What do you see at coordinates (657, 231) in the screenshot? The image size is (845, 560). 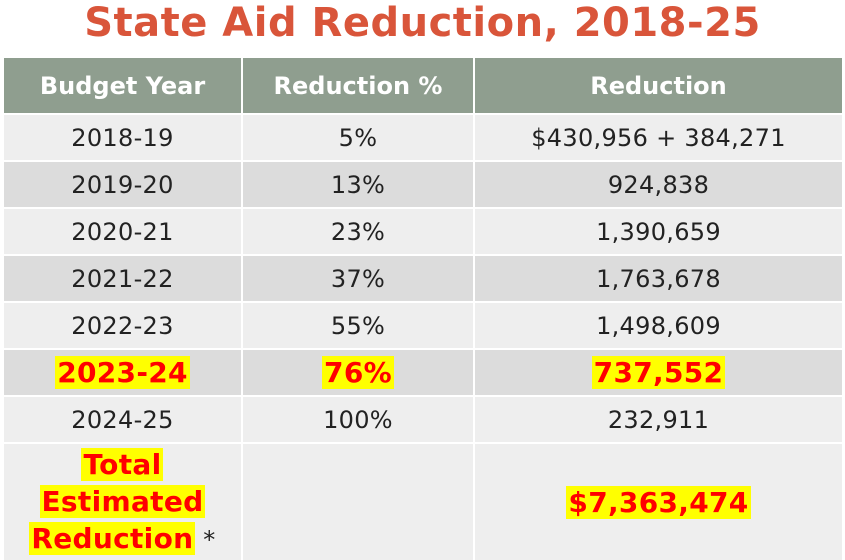 I see `cell-amount: 1,390,659` at bounding box center [657, 231].